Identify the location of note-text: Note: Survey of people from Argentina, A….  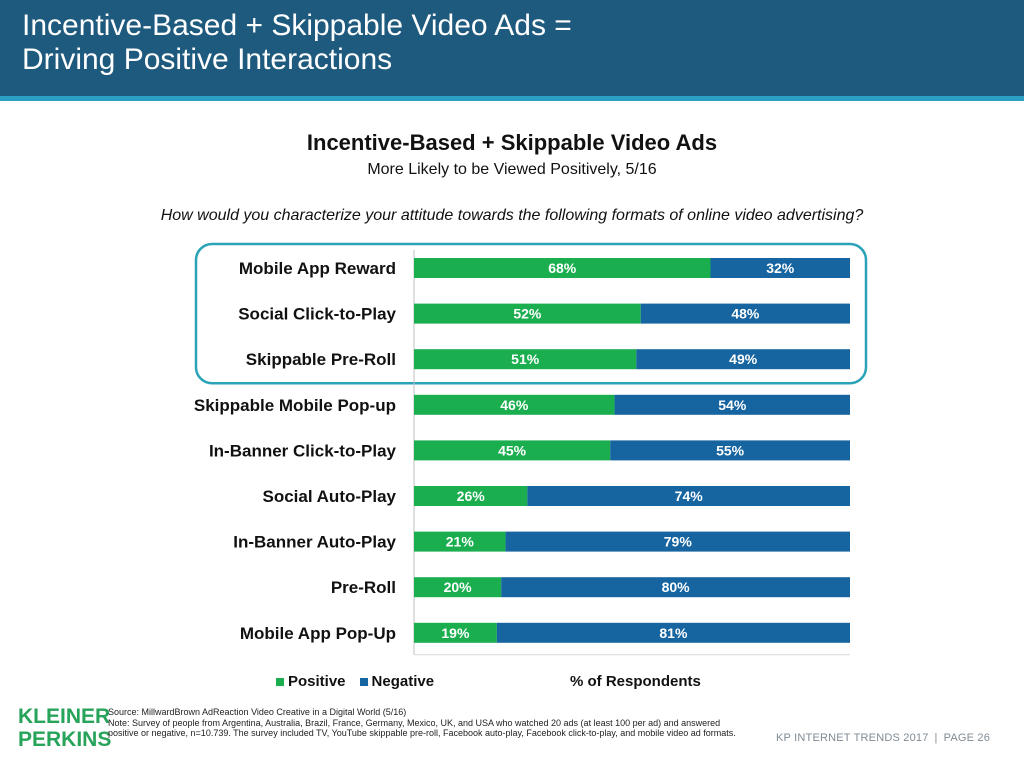
(422, 728).